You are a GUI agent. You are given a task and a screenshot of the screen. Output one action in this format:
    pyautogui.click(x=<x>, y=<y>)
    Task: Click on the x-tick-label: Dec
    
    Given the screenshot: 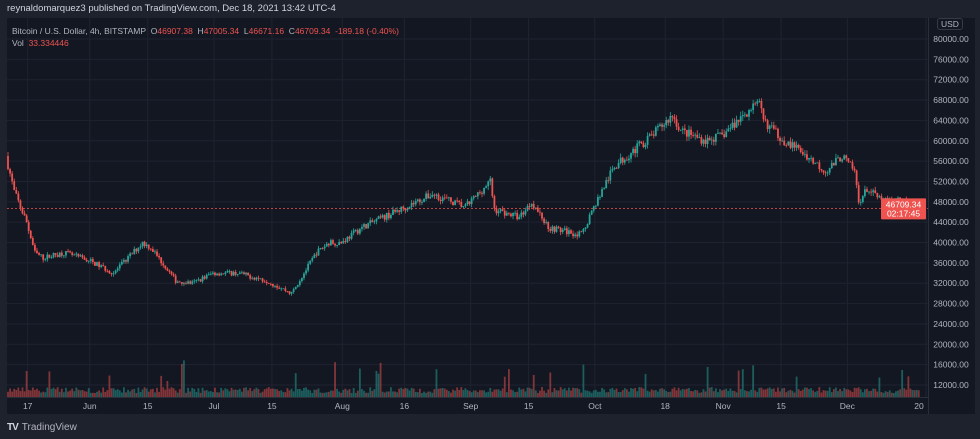 What is the action you would take?
    pyautogui.click(x=848, y=406)
    